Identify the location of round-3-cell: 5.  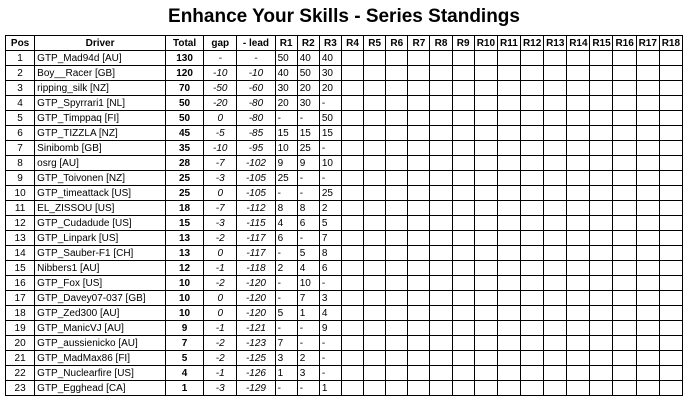
(330, 223).